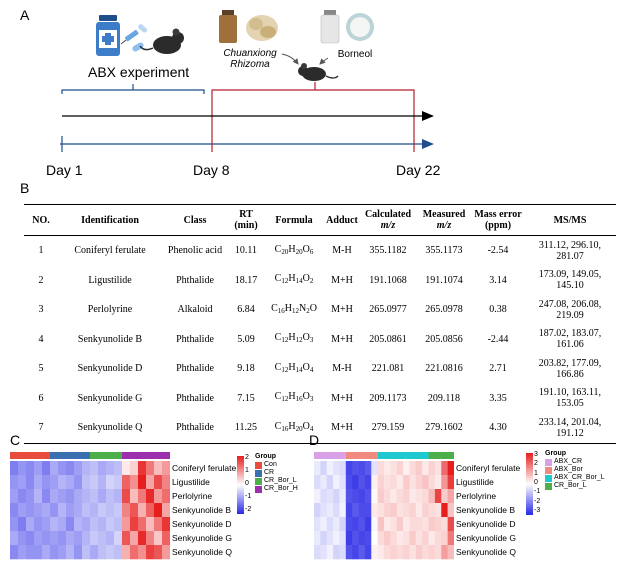 This screenshot has height=571, width=631. I want to click on abx-bracket, so click(133, 91).